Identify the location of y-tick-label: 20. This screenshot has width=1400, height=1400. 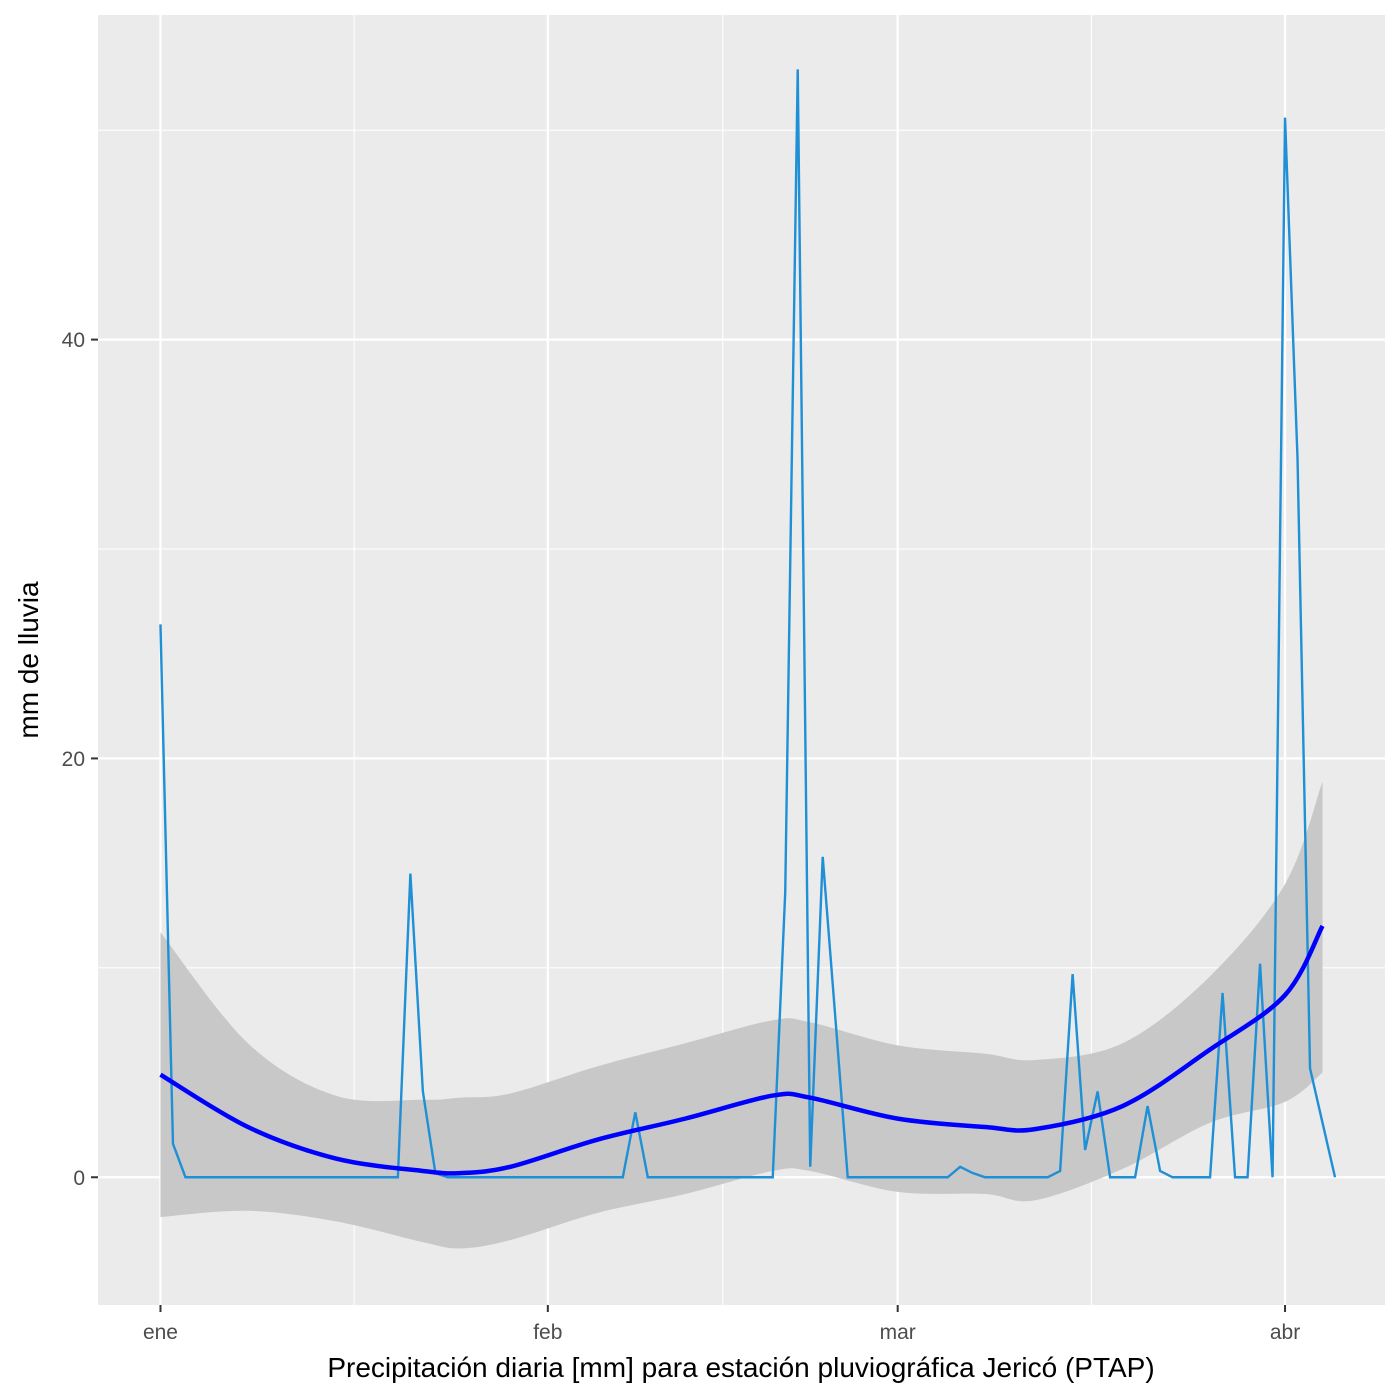
(73, 759).